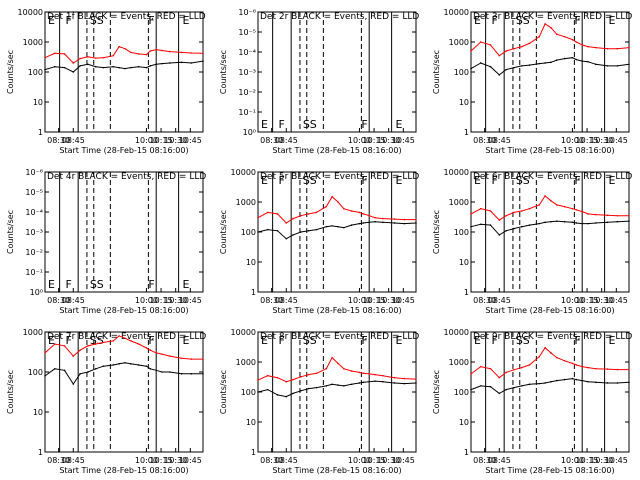  I want to click on y-tick-label: 10⁻³, so click(247, 72).